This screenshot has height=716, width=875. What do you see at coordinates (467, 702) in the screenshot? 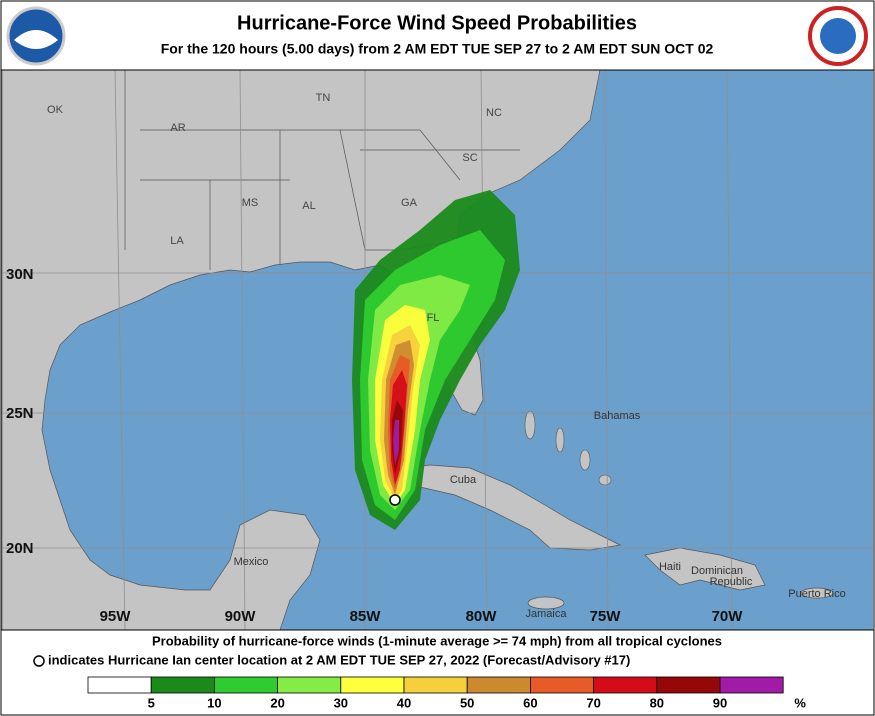
I see `legend-label: 50` at bounding box center [467, 702].